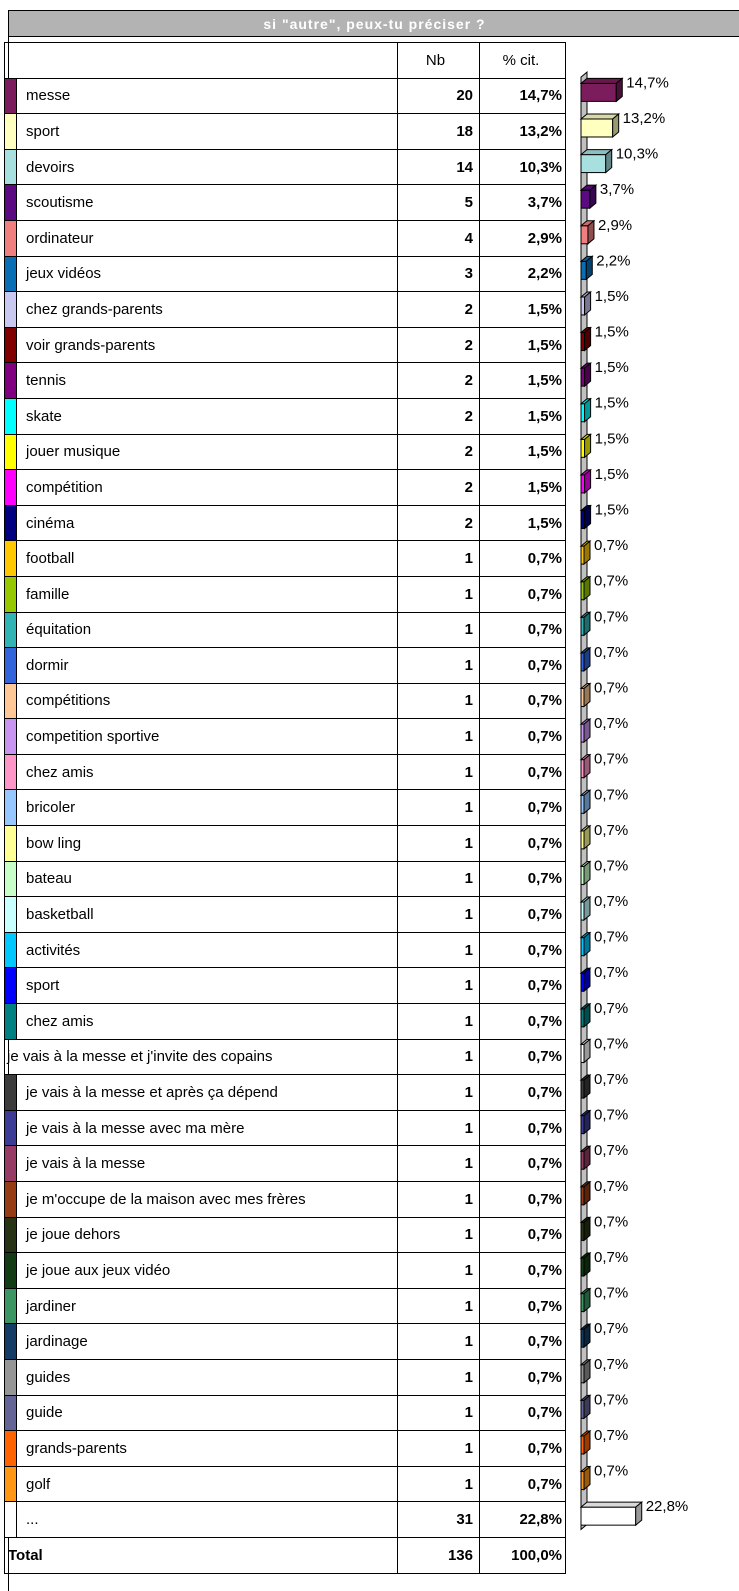 The height and width of the screenshot is (1591, 739). I want to click on row-label: jardiner, so click(51, 1306).